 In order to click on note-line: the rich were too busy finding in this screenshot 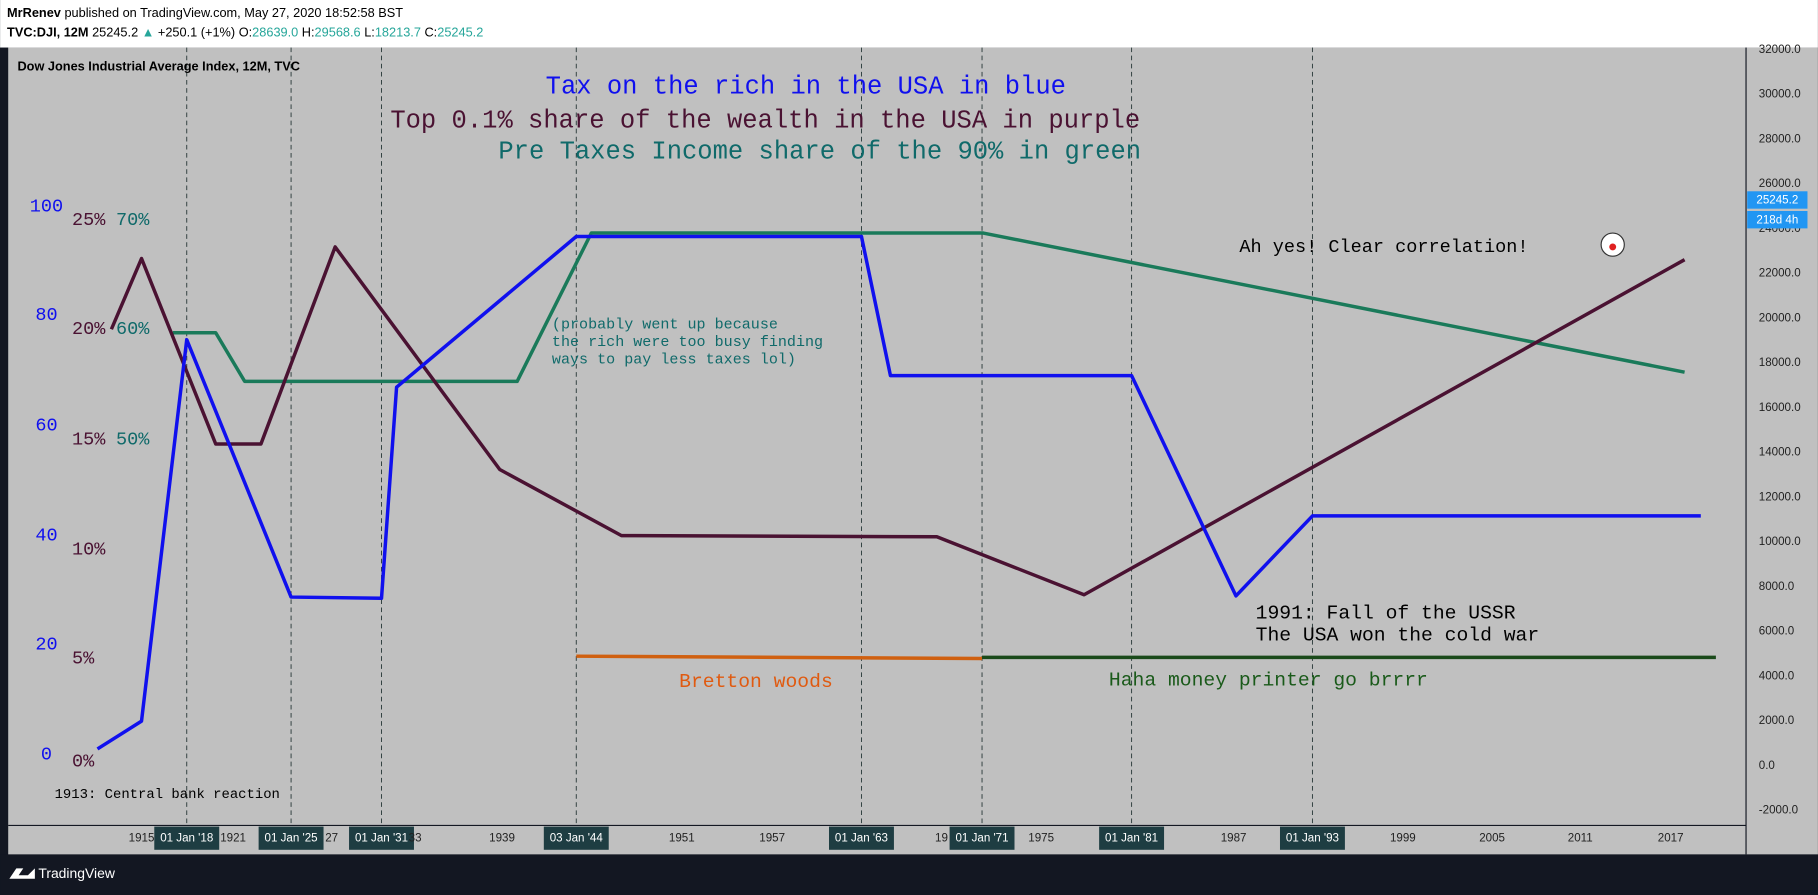, I will do `click(687, 342)`.